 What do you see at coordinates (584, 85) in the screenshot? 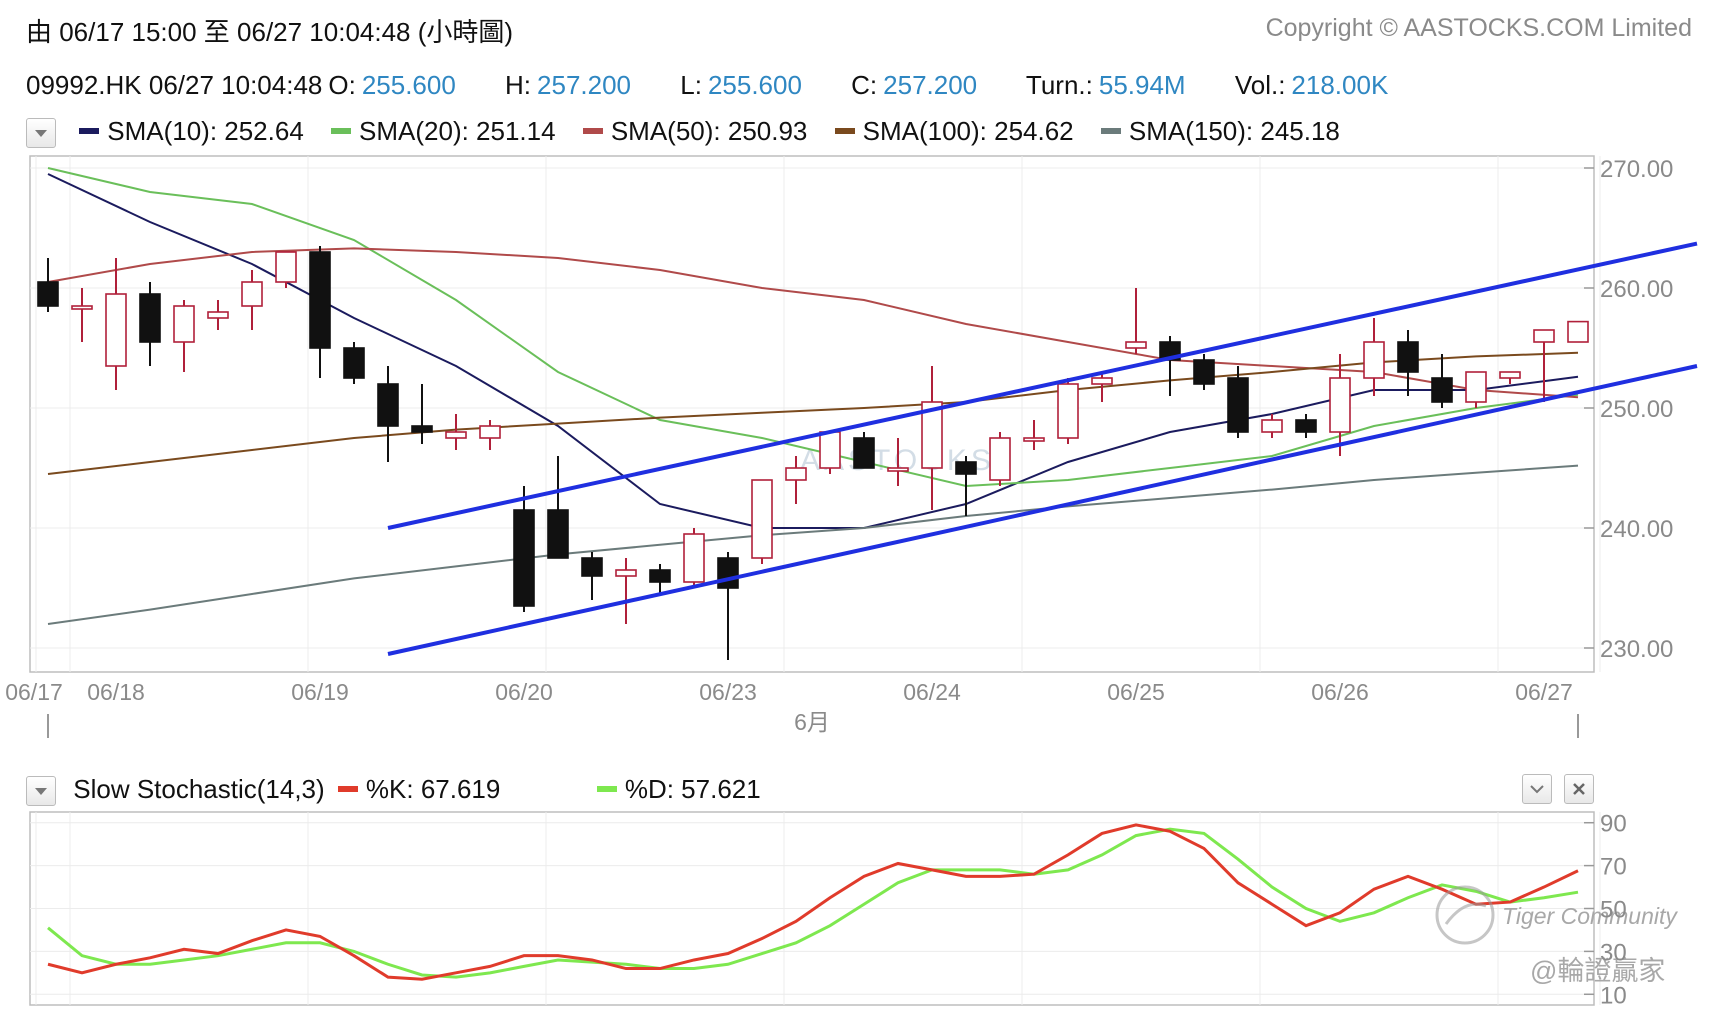
I see `high-value: 257.200` at bounding box center [584, 85].